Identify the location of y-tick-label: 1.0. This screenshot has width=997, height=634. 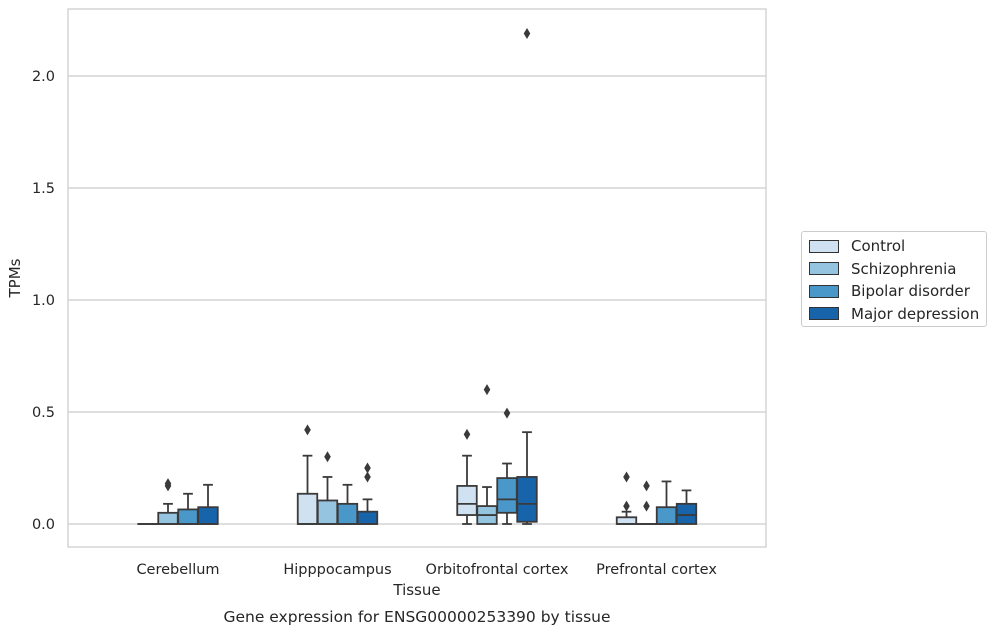
(43, 301).